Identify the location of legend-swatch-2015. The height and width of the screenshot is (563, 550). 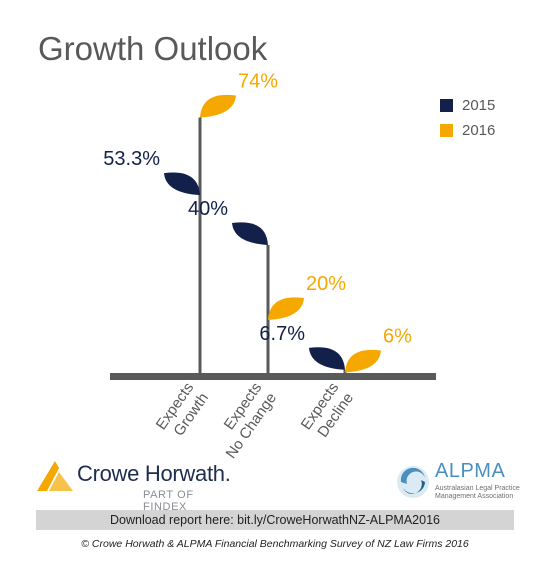
(446, 105).